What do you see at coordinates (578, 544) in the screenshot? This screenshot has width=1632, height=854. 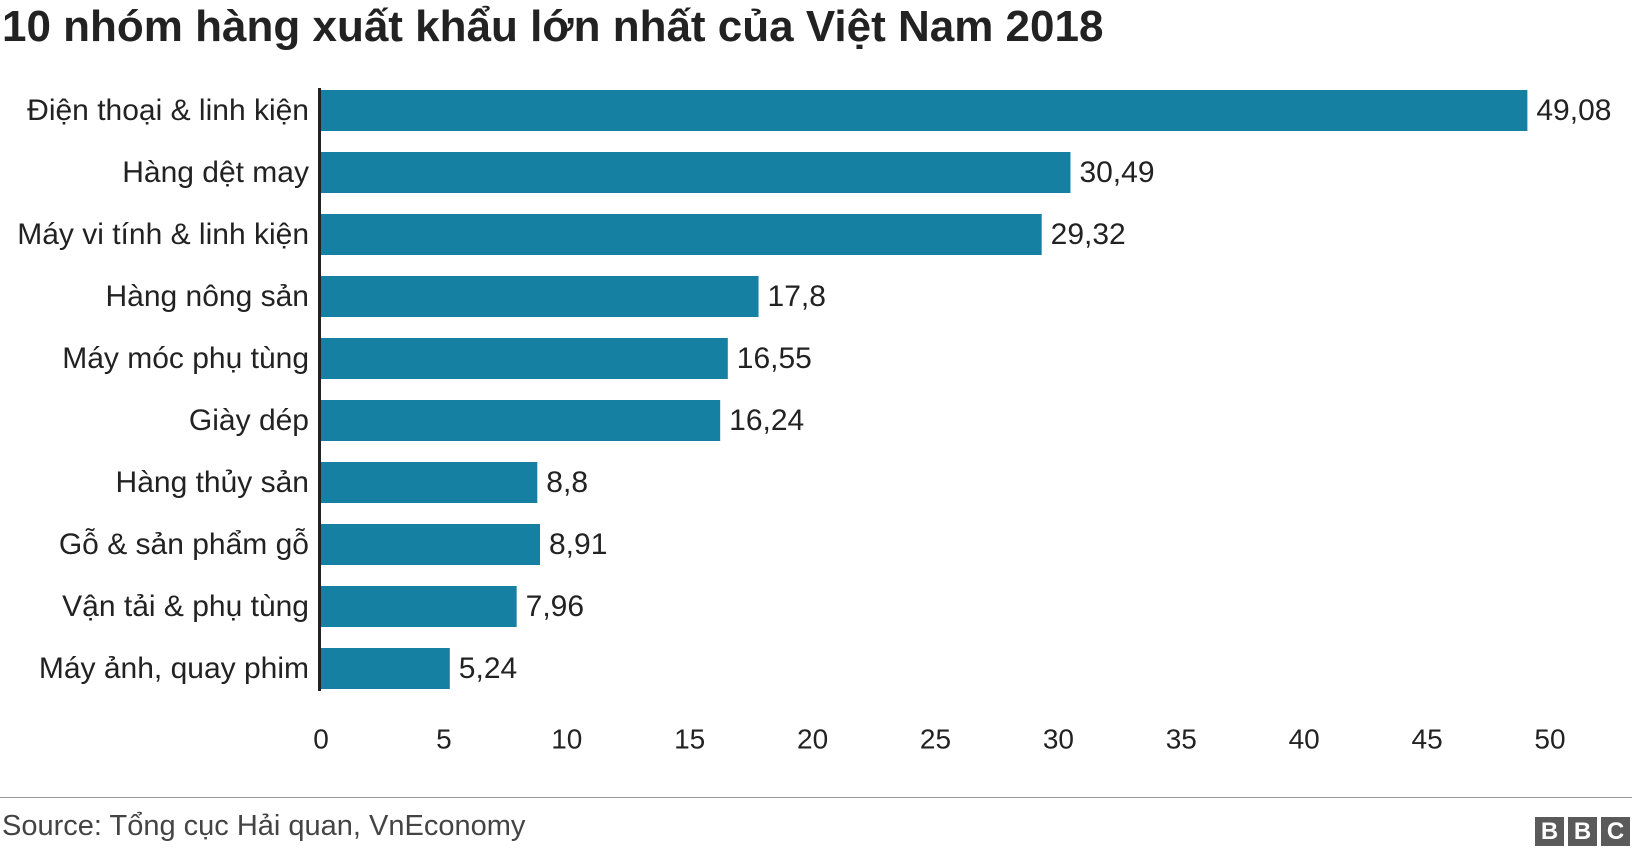 I see `value-label: 8,91` at bounding box center [578, 544].